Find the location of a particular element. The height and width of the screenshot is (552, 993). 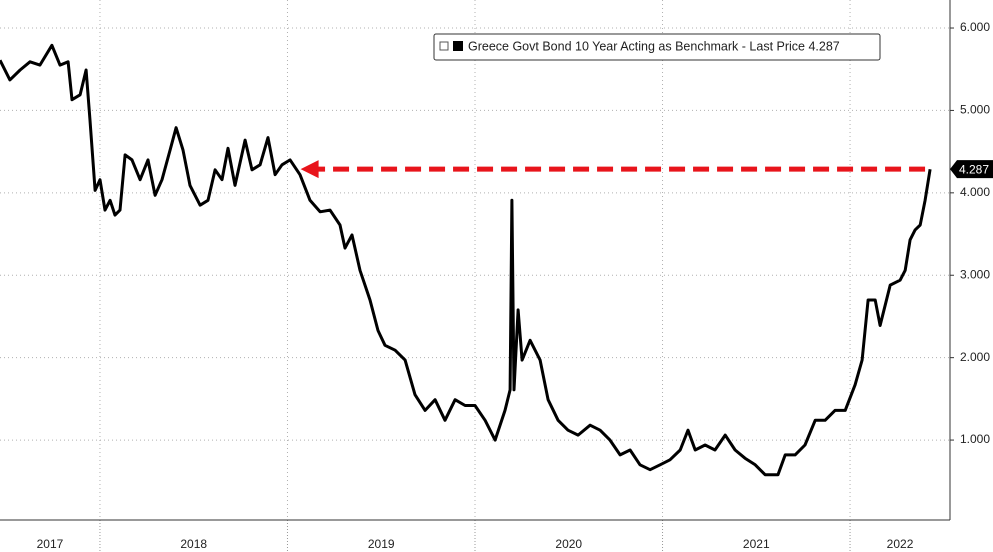

y-tick-label: 4.000 is located at coordinates (975, 192).